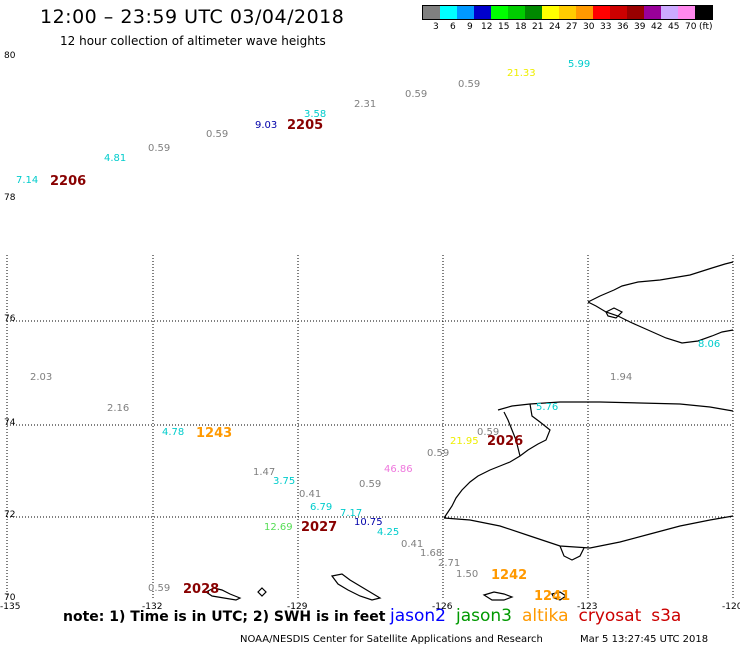 The height and width of the screenshot is (650, 740). Describe the element at coordinates (644, 639) in the screenshot. I see `generated-timestamp: Mar 5 13:27:45 UTC 2018` at that location.